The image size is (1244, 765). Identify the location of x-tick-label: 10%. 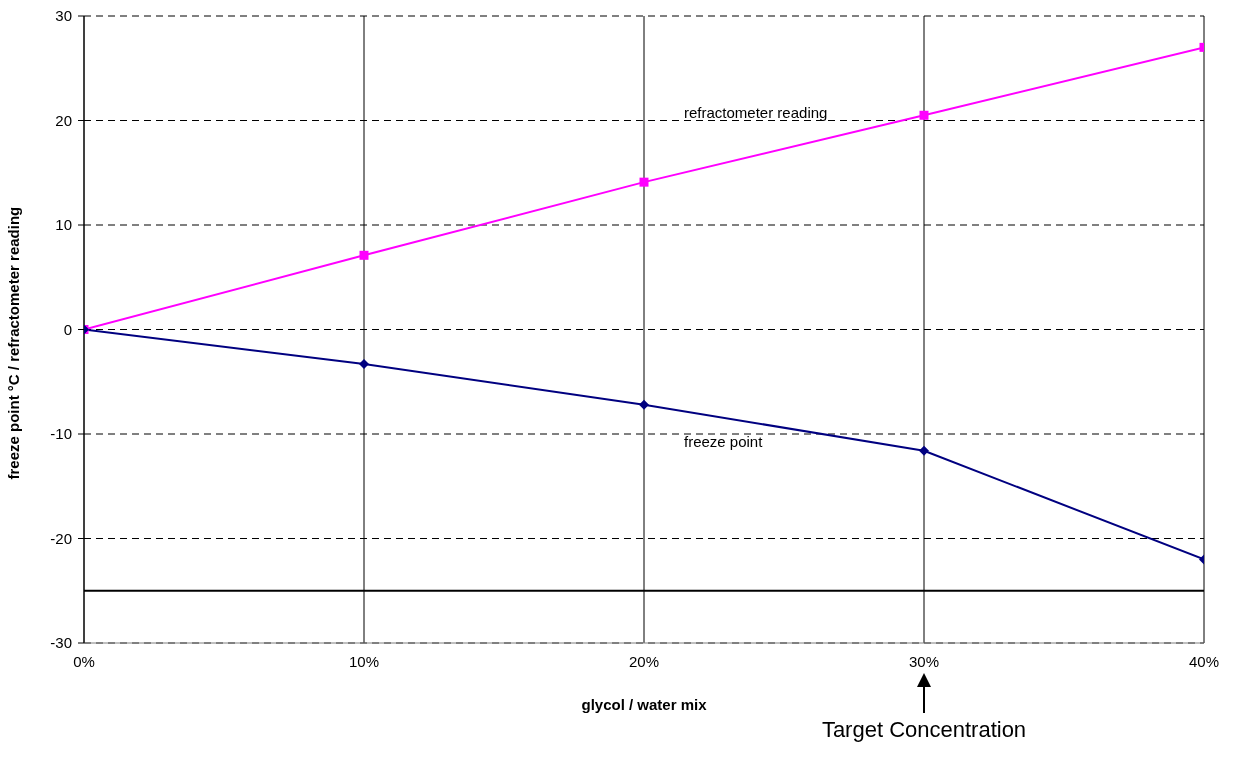
(364, 661).